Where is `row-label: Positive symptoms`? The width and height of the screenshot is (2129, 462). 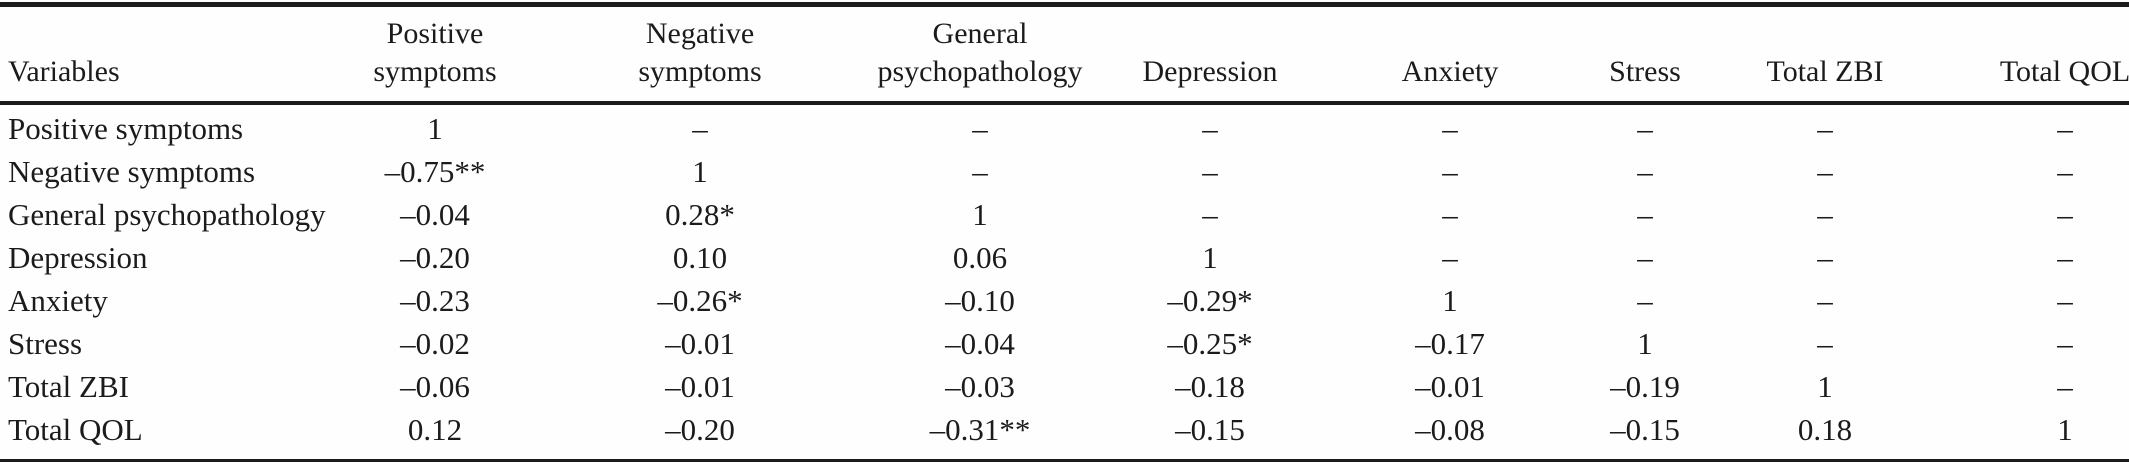
row-label: Positive symptoms is located at coordinates (126, 128).